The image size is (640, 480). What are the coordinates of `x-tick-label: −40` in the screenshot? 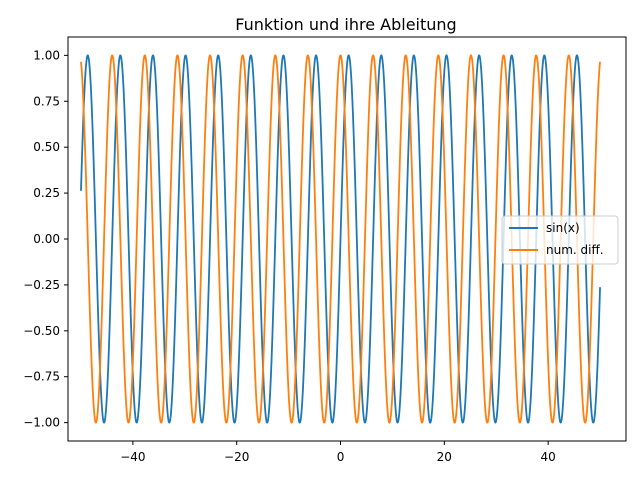 It's located at (132, 457).